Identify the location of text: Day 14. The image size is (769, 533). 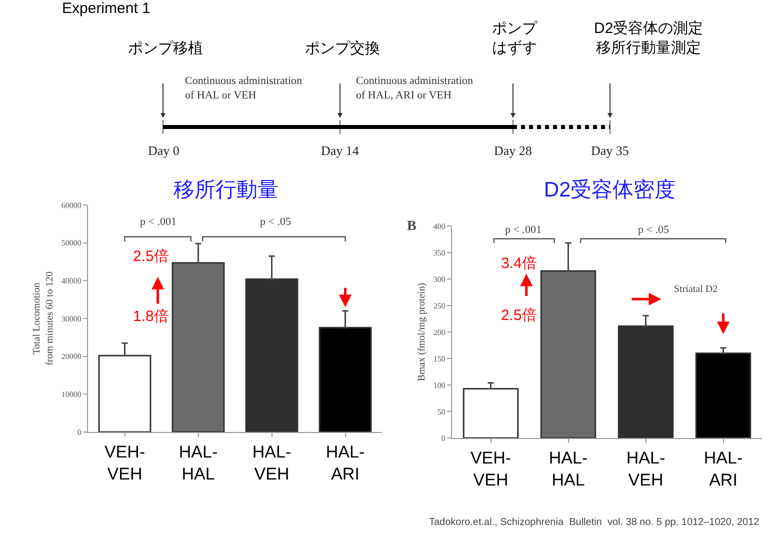
(340, 150).